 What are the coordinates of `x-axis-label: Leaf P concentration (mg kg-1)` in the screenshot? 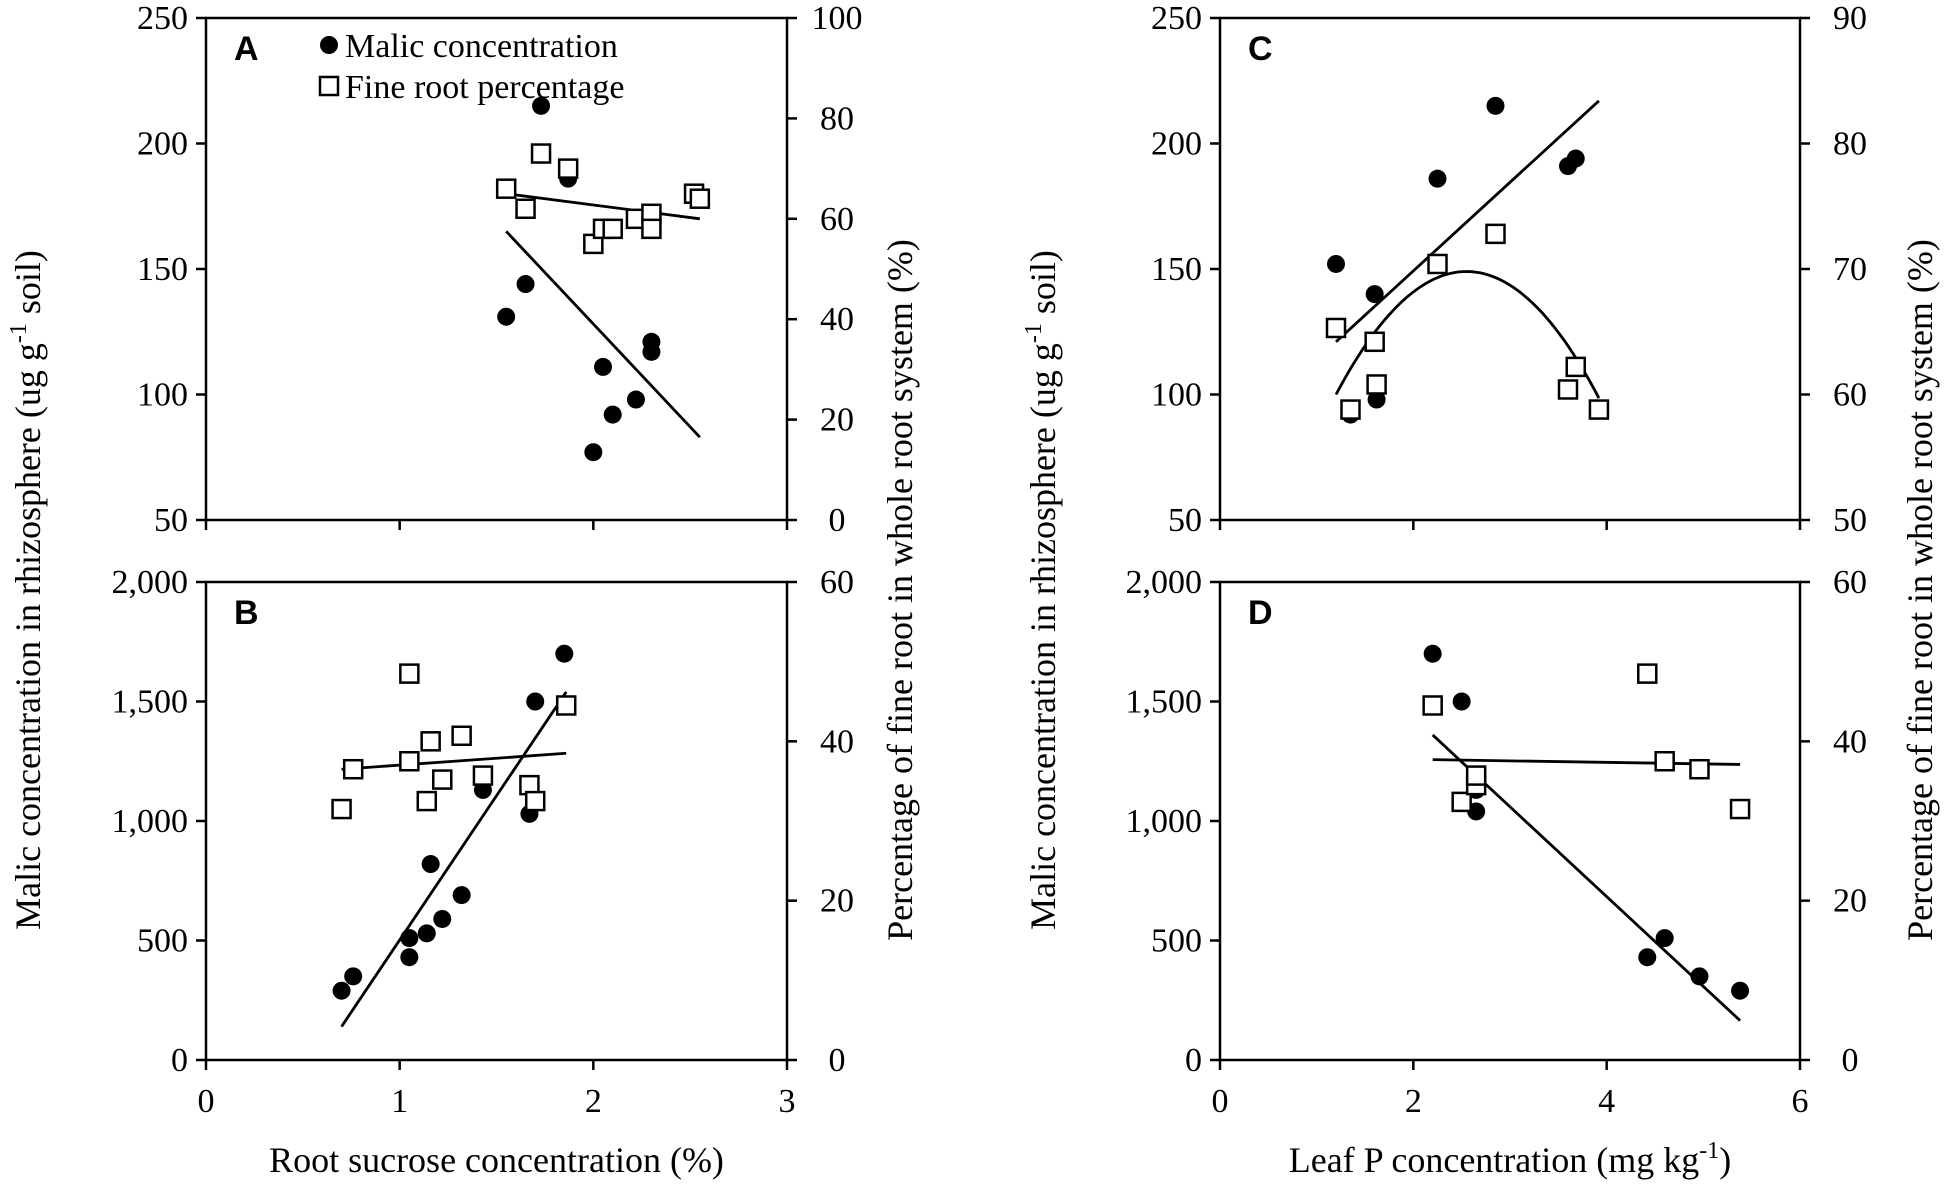 It's located at (1510, 1159).